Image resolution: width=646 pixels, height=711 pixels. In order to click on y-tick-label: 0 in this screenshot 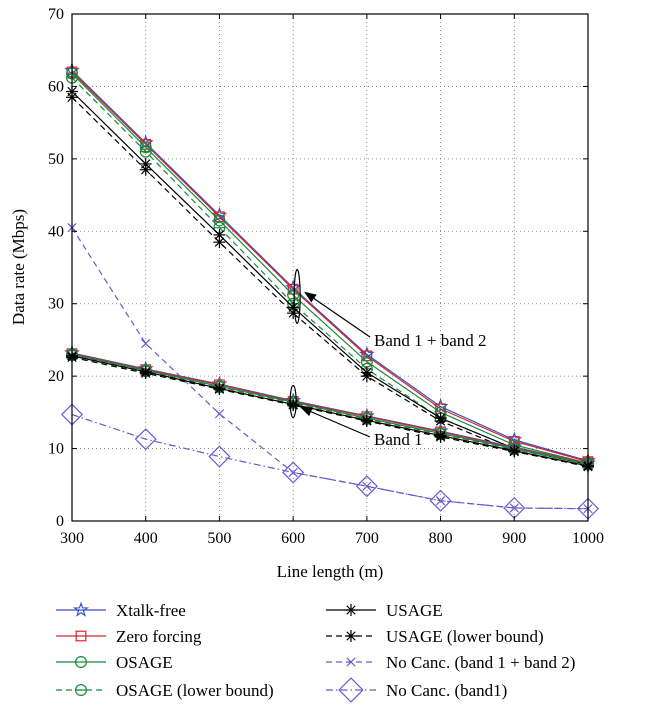, I will do `click(60, 521)`.